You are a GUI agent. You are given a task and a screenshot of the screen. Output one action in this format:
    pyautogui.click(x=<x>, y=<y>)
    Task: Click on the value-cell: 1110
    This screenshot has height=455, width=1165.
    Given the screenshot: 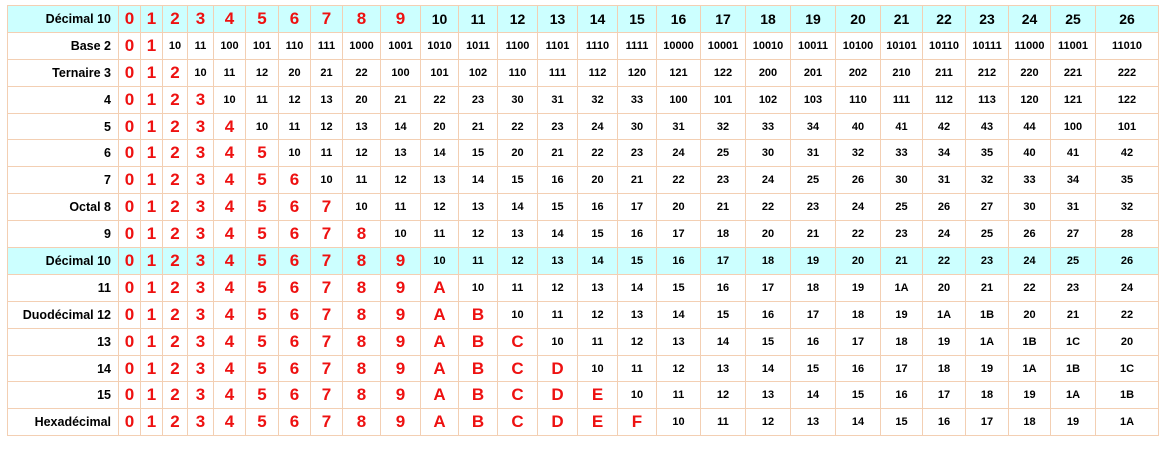 What is the action you would take?
    pyautogui.click(x=597, y=45)
    